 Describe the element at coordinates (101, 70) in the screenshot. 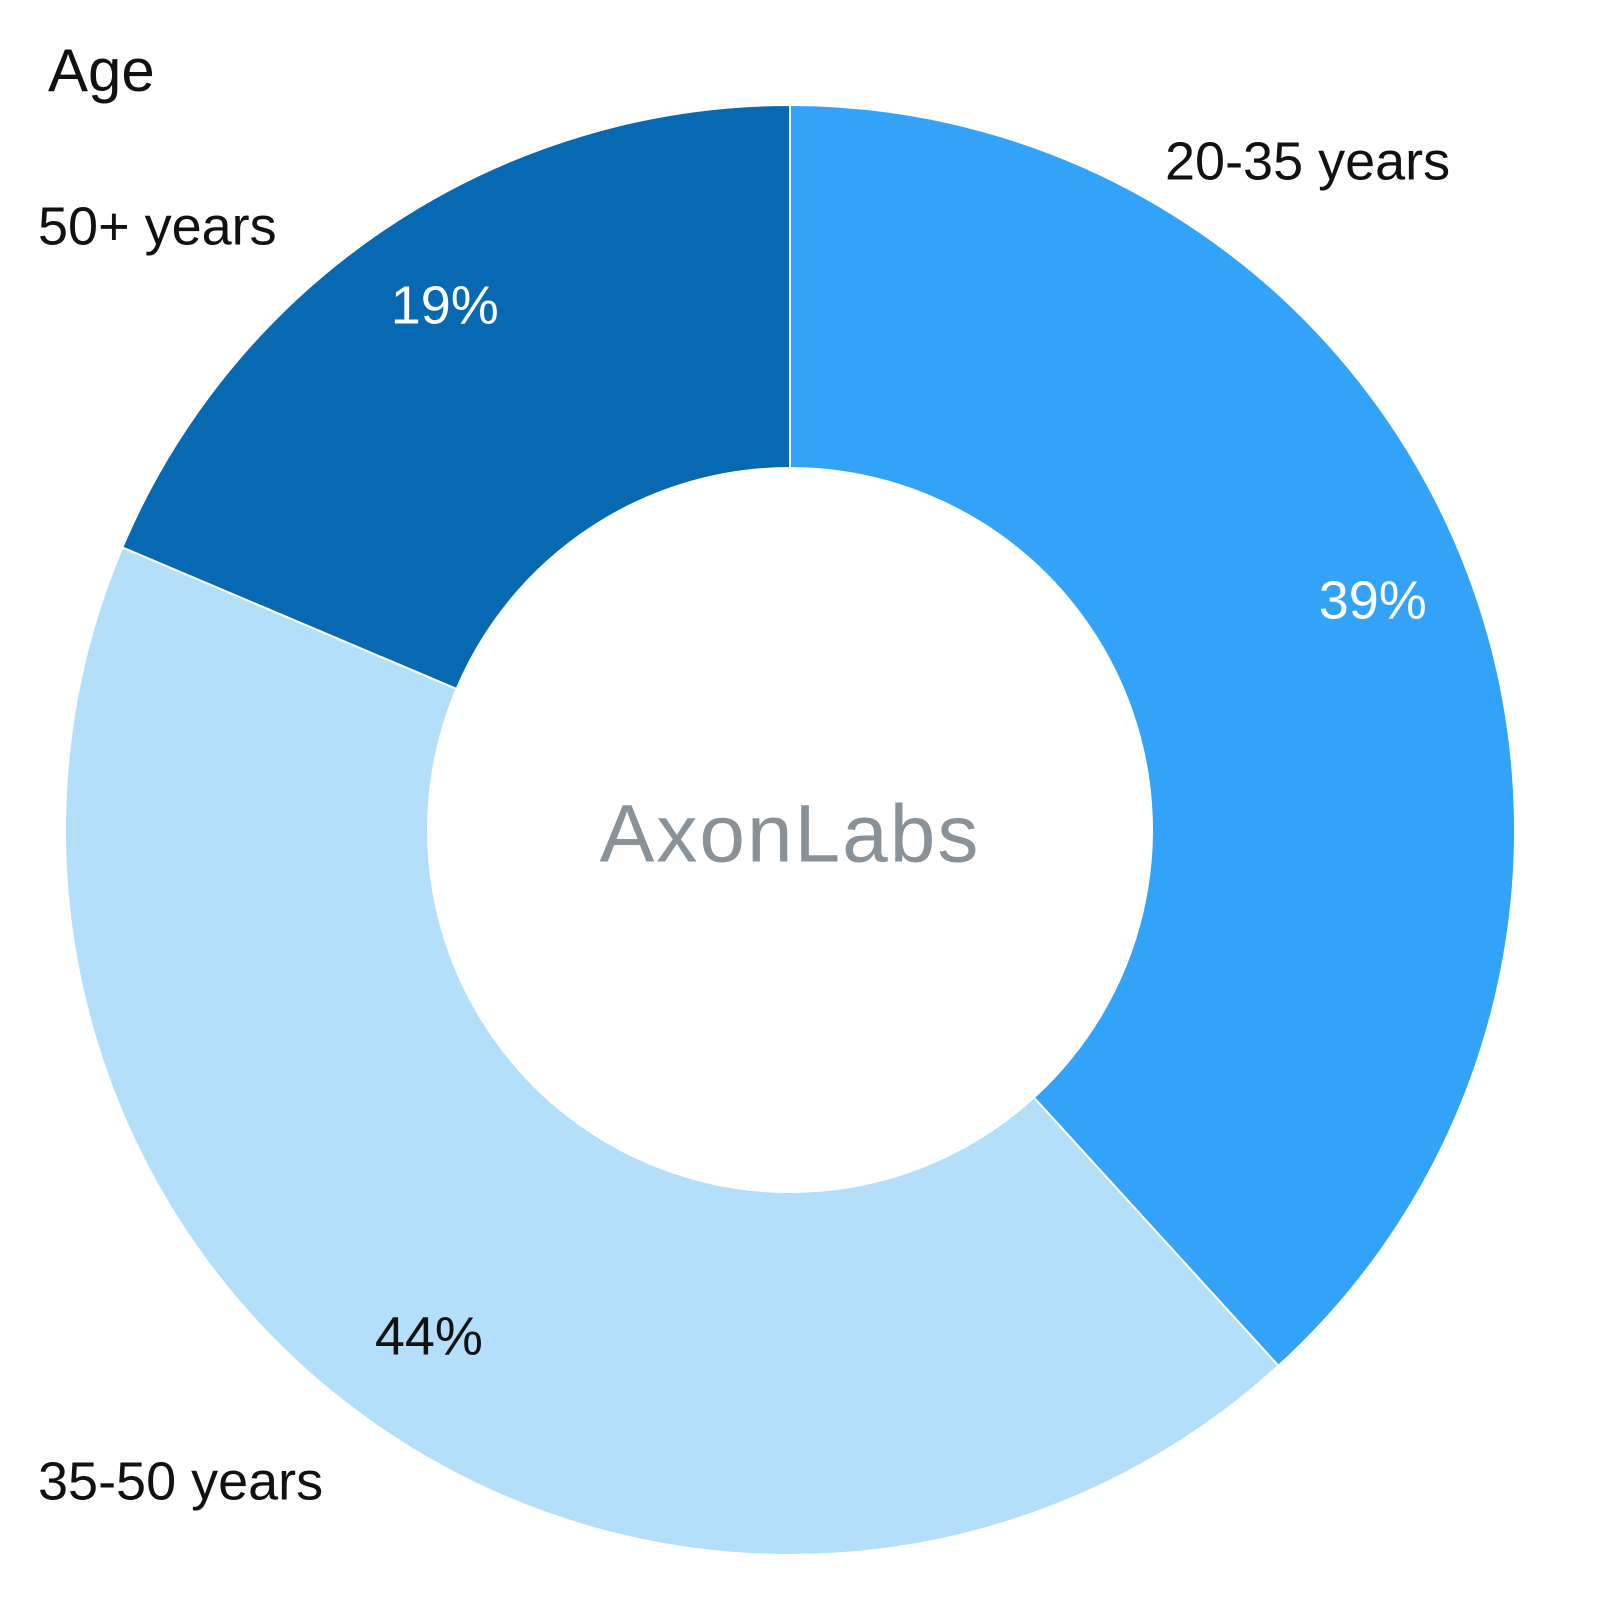

I see `chart-title: Age` at that location.